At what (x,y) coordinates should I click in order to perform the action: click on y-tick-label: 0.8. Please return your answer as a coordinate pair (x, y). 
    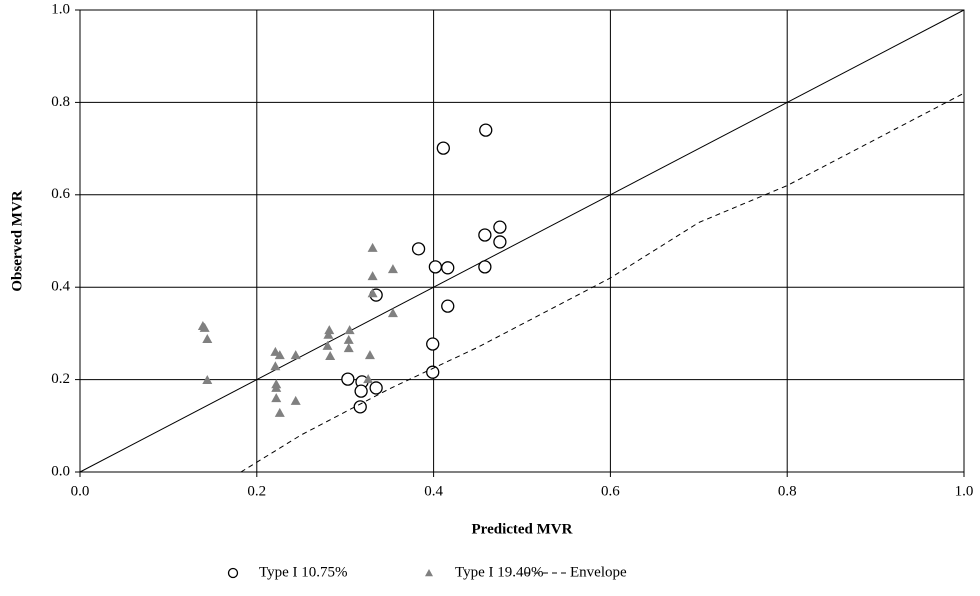
    Looking at the image, I should click on (60, 102).